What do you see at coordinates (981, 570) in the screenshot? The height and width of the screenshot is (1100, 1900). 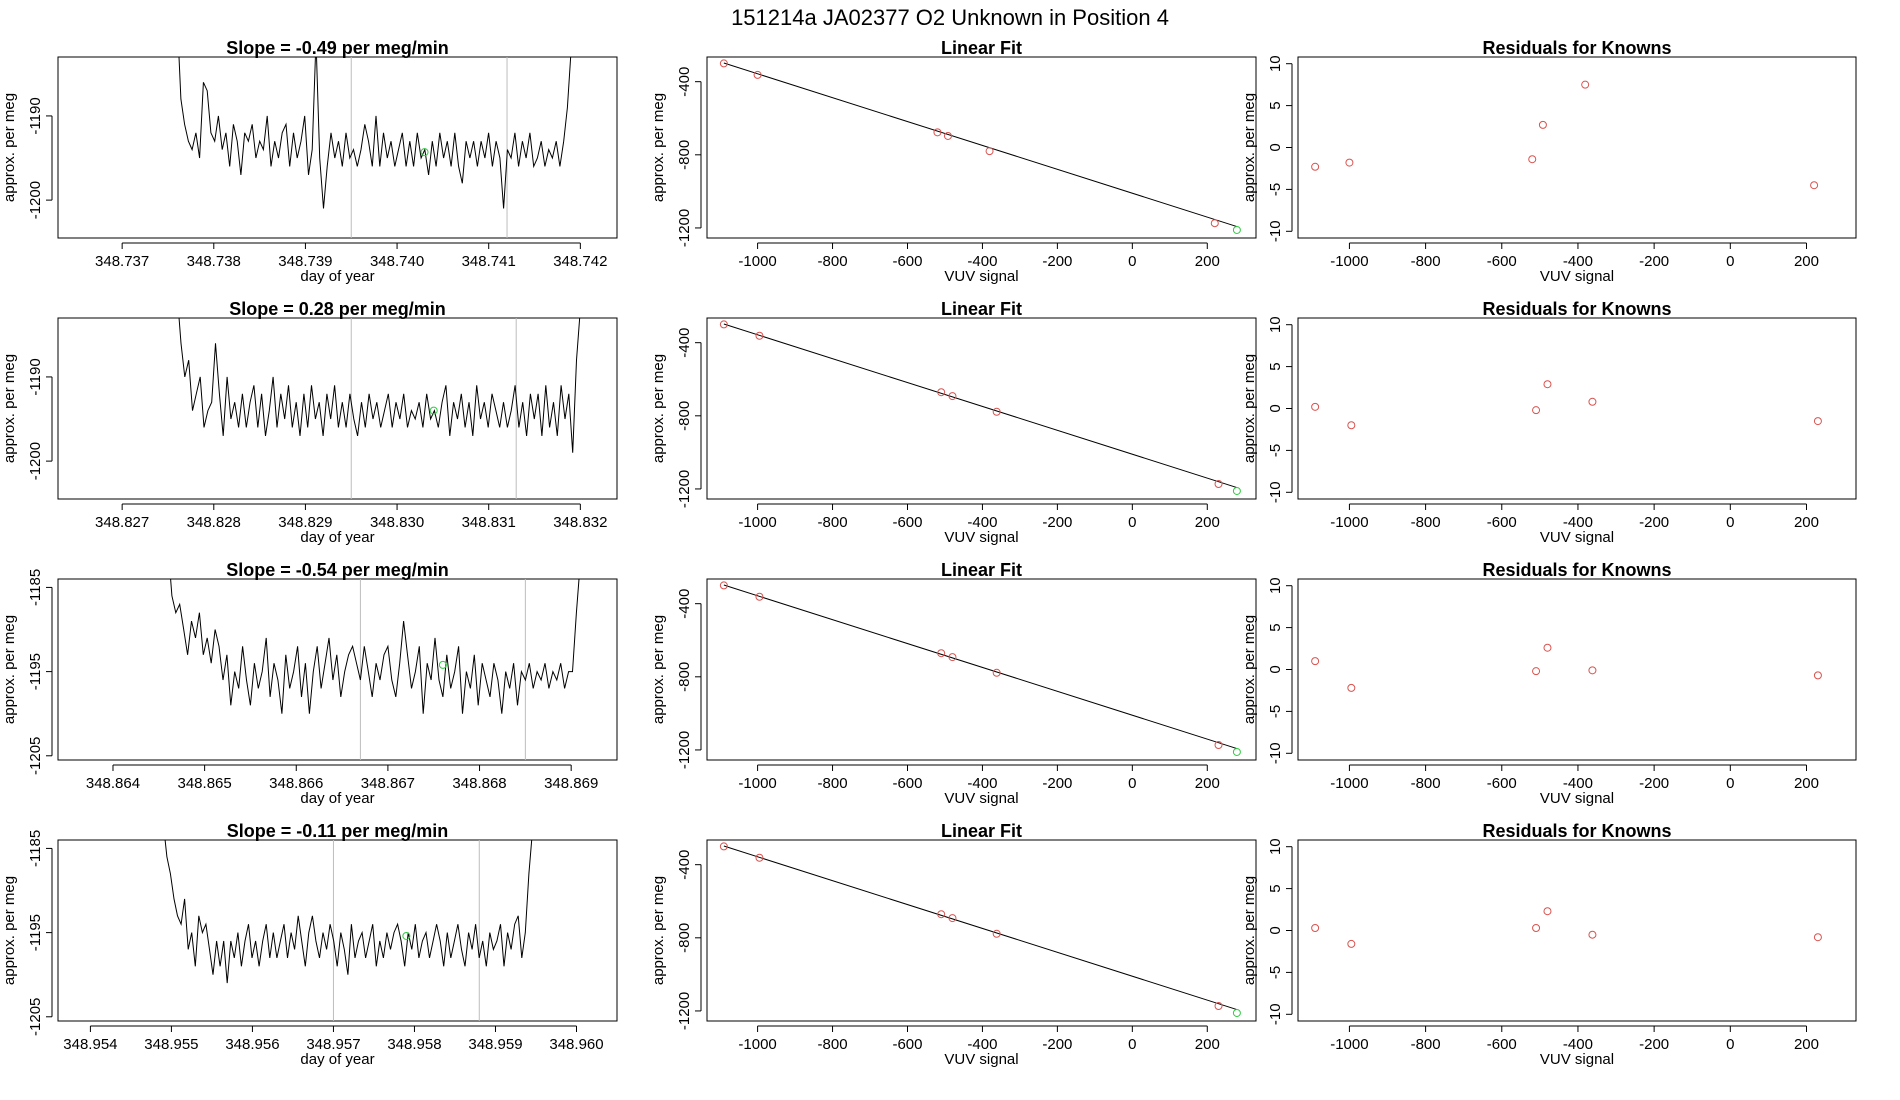 I see `panel-title: Linear Fit` at bounding box center [981, 570].